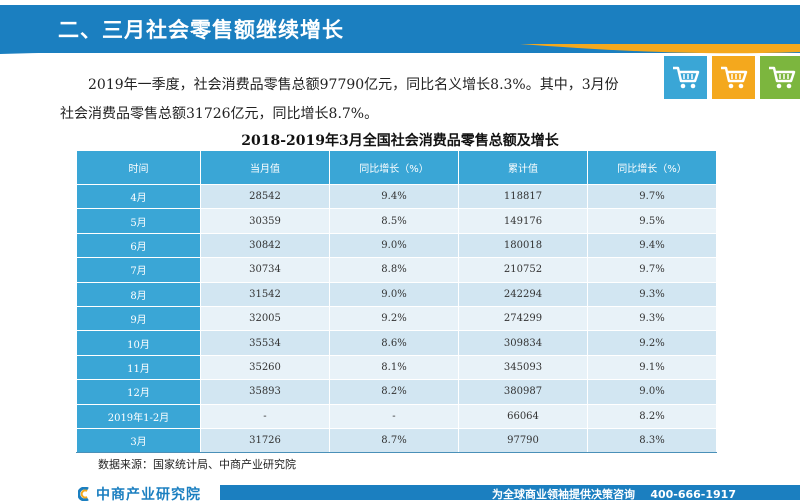 The width and height of the screenshot is (800, 504). Describe the element at coordinates (652, 367) in the screenshot. I see `cell-cumulative-growth: 9.1%` at that location.